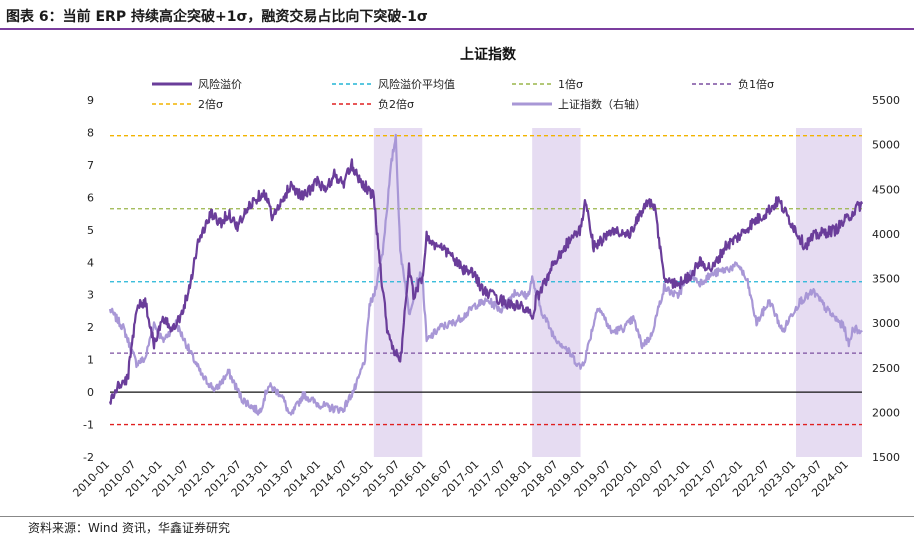 The height and width of the screenshot is (536, 914). Describe the element at coordinates (217, 17) in the screenshot. I see `figure-caption: 图表 6：当前 ERP 持续高企突破+1σ，融资交易占比向下突破-1σ` at that location.